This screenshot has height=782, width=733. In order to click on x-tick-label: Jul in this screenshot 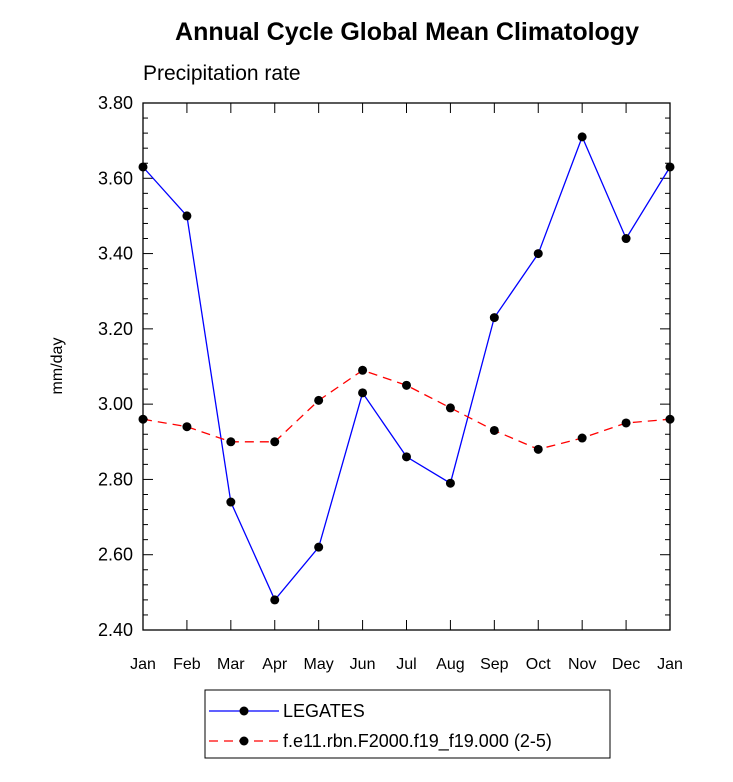, I will do `click(406, 664)`.